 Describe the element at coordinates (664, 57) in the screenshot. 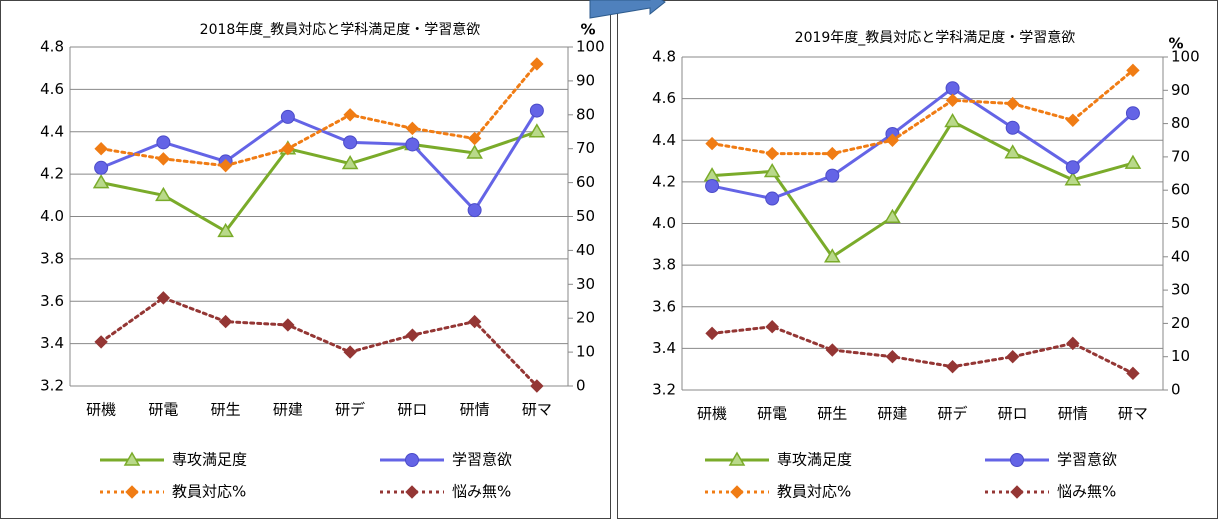

I see `y-tick-label: 4.8` at that location.